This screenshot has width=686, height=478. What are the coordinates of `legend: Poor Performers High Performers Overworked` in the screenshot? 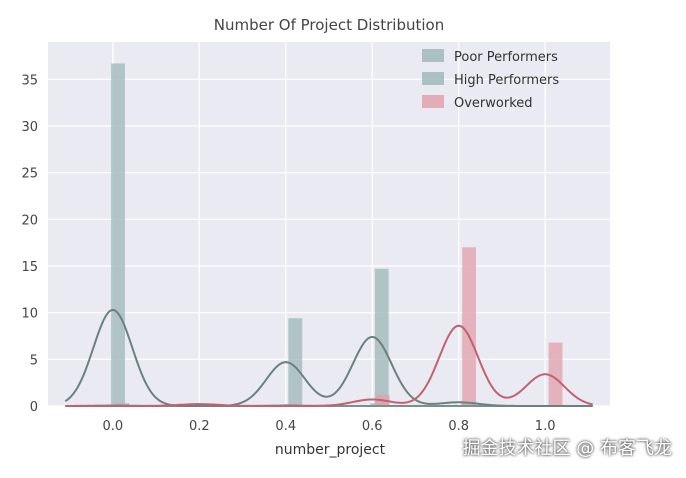 It's located at (490, 80).